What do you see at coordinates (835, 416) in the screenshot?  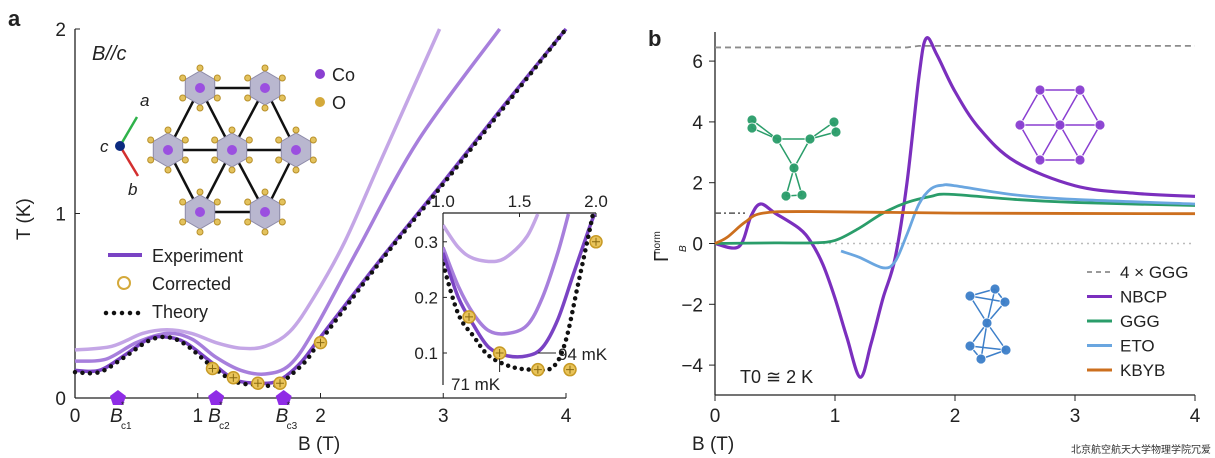 I see `x-tick-label-b: 1` at bounding box center [835, 416].